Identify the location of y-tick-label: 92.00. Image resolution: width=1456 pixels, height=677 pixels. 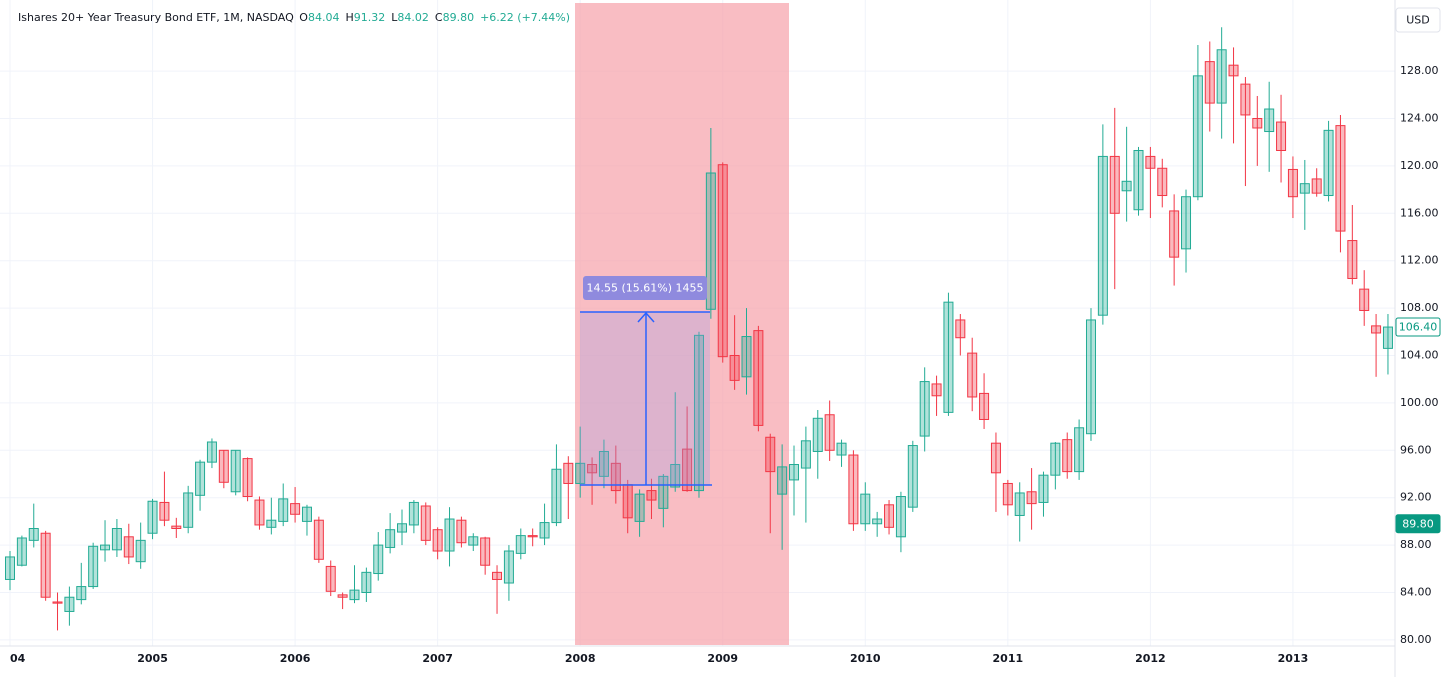
(1416, 497).